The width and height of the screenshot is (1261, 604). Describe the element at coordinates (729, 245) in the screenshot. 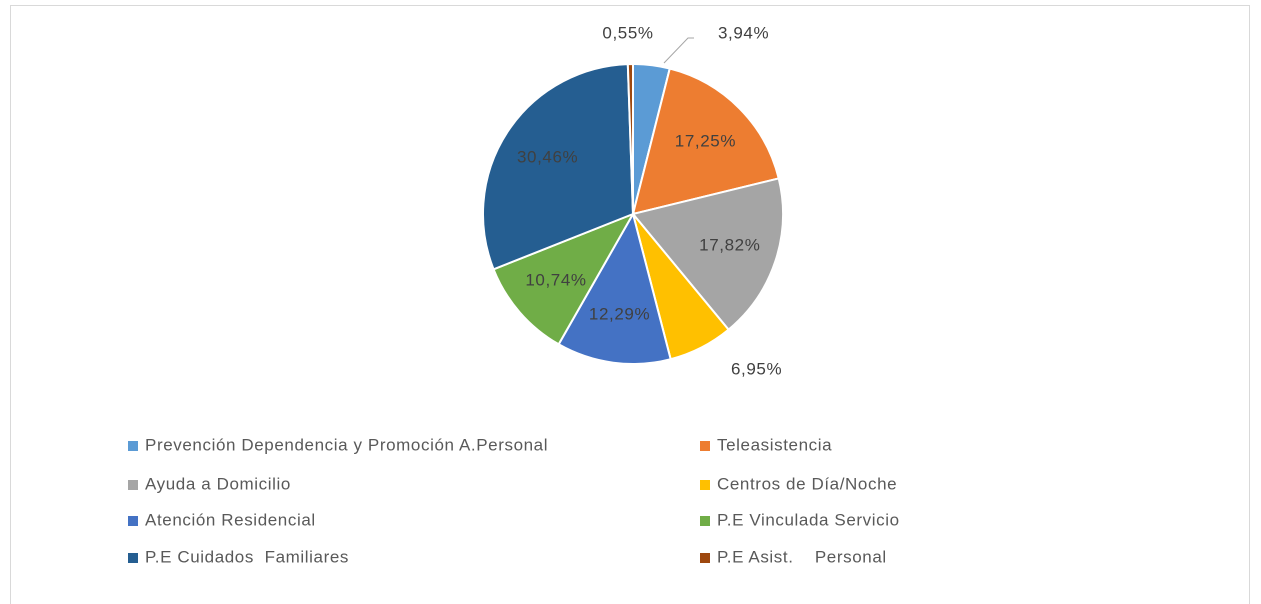

I see `data-label: 17,82%` at that location.